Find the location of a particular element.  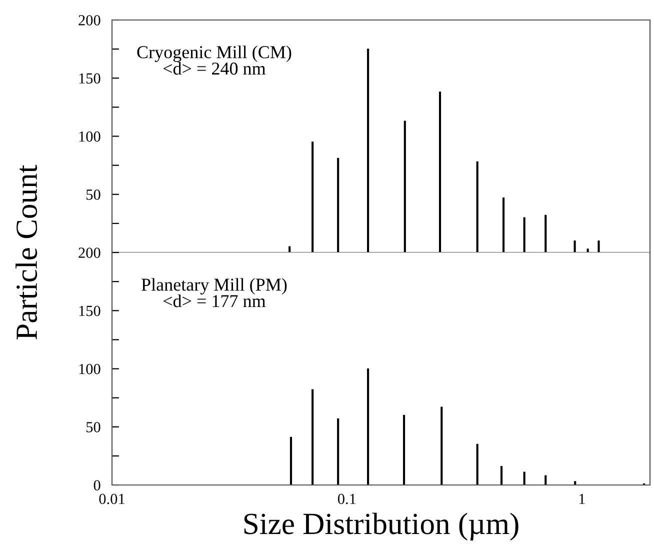

y-tick-label: 0 is located at coordinates (97, 485).